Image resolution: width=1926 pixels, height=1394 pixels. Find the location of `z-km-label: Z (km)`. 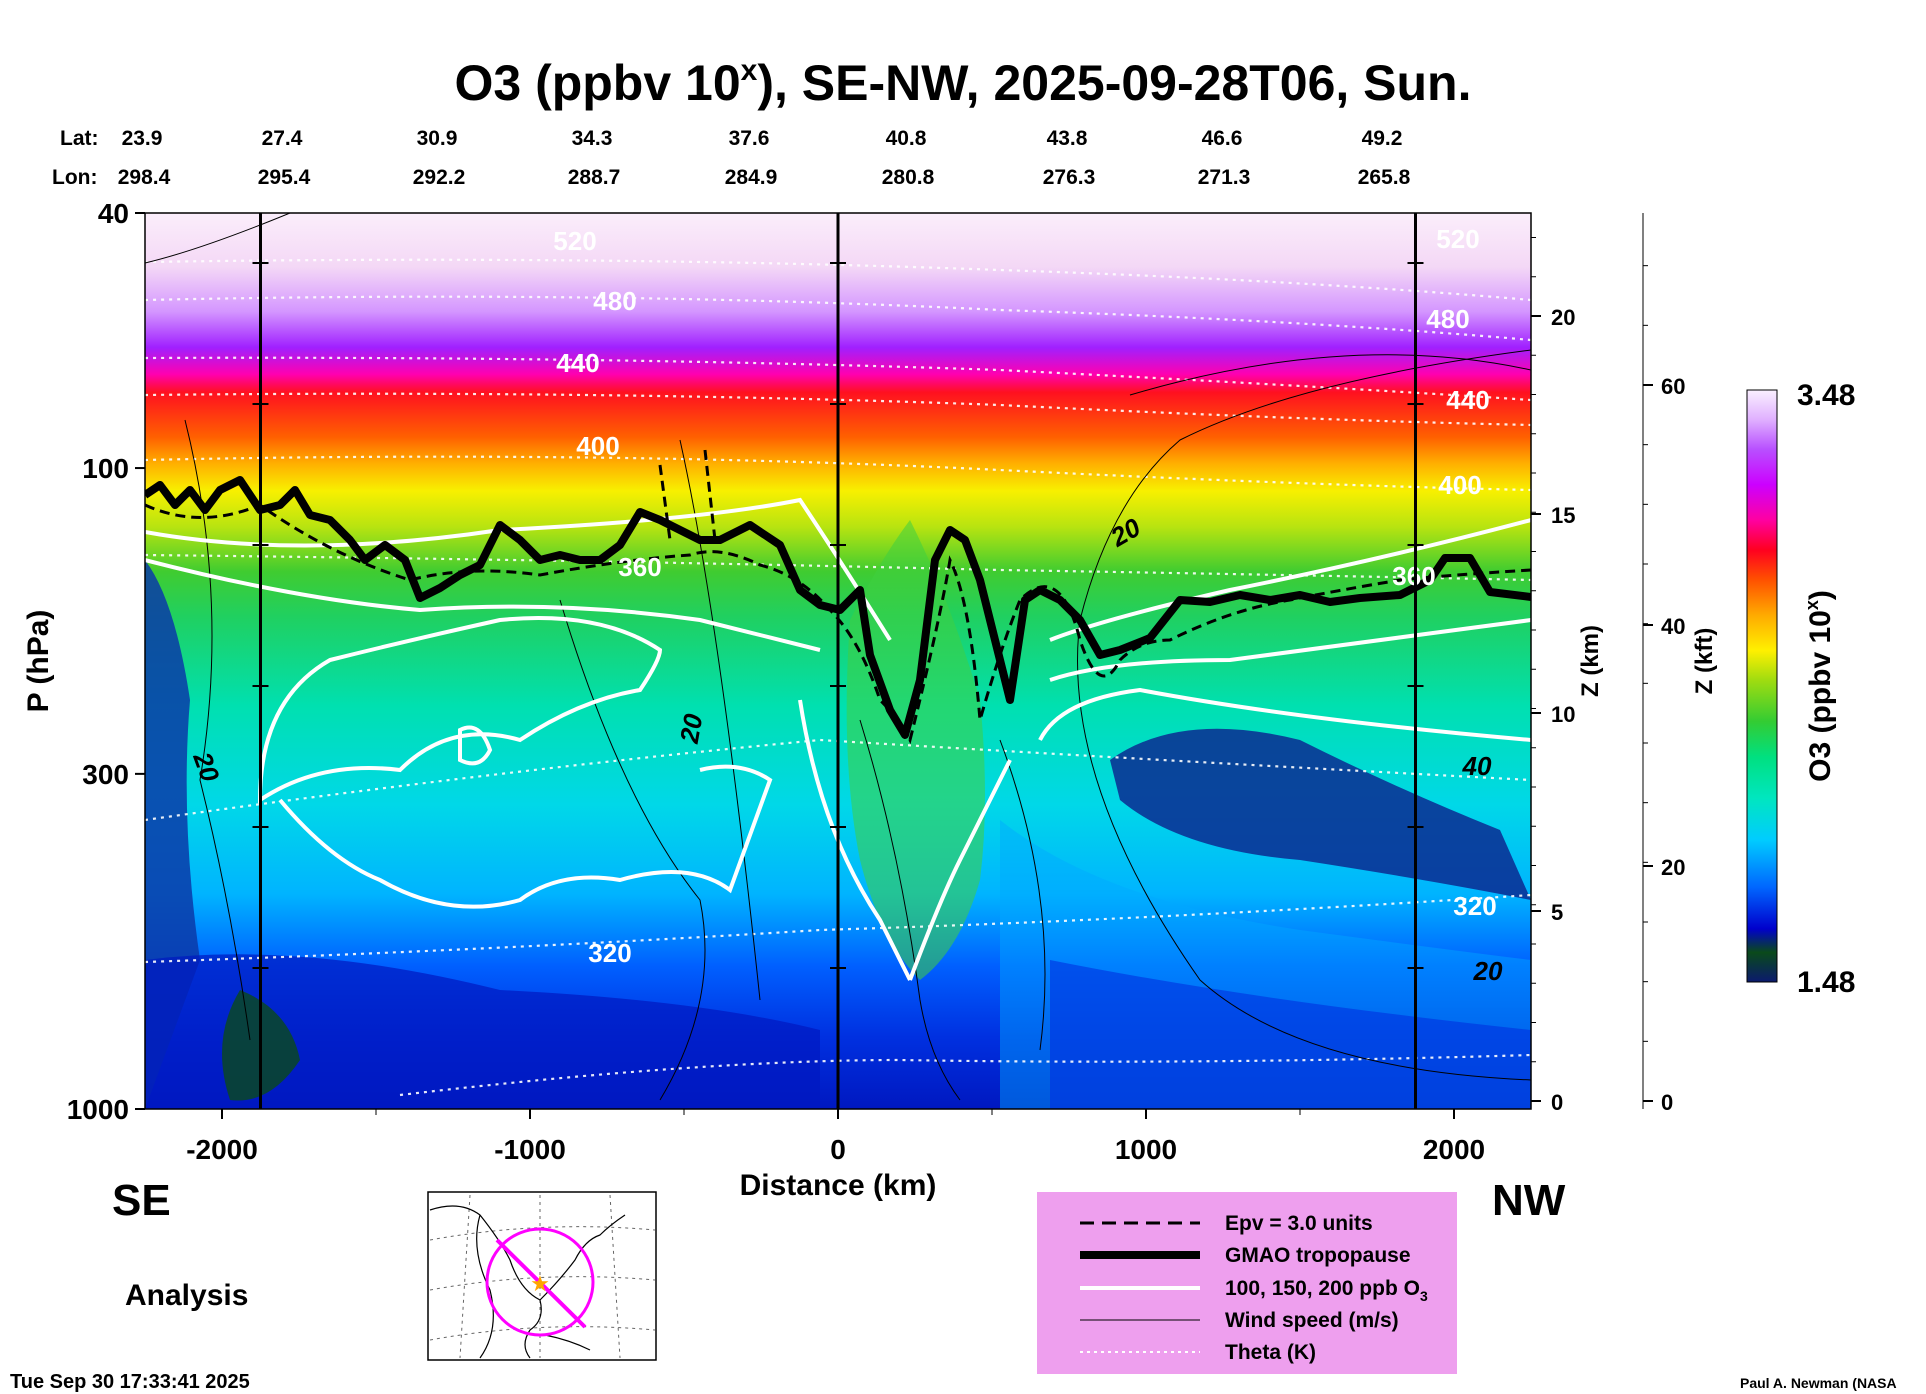

z-km-label: Z (km) is located at coordinates (1590, 661).